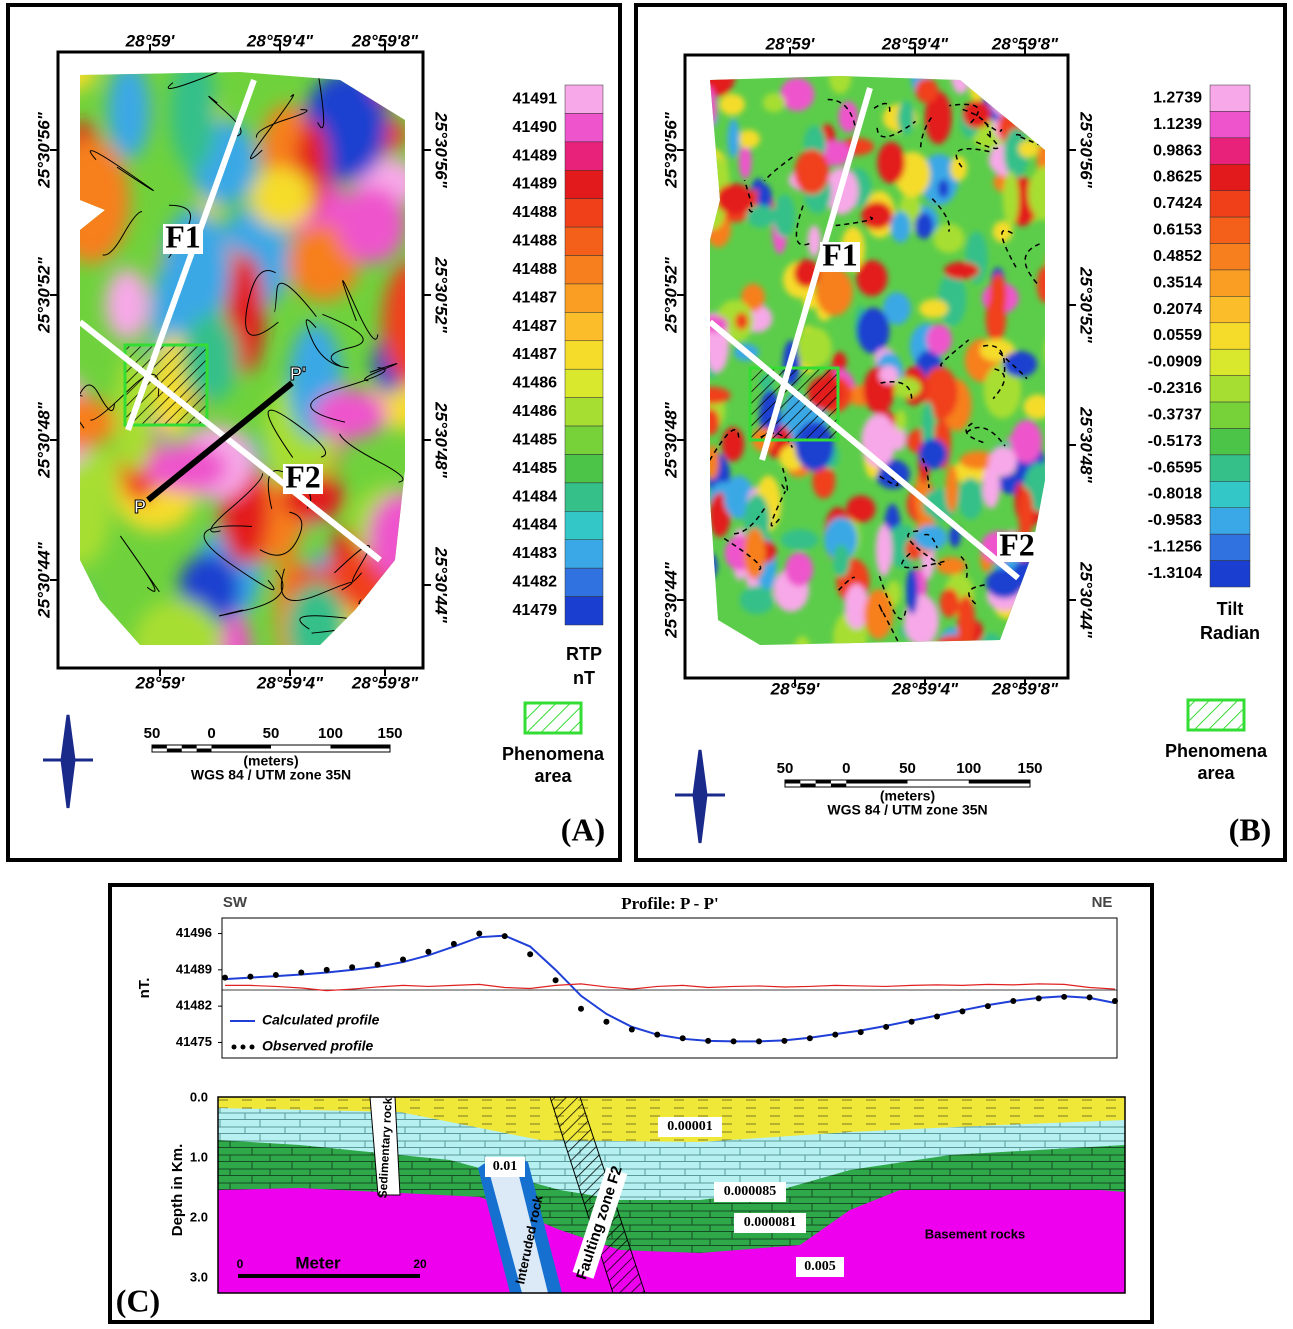 This screenshot has width=1293, height=1329. I want to click on legend-label: Calculated profile, so click(321, 1020).